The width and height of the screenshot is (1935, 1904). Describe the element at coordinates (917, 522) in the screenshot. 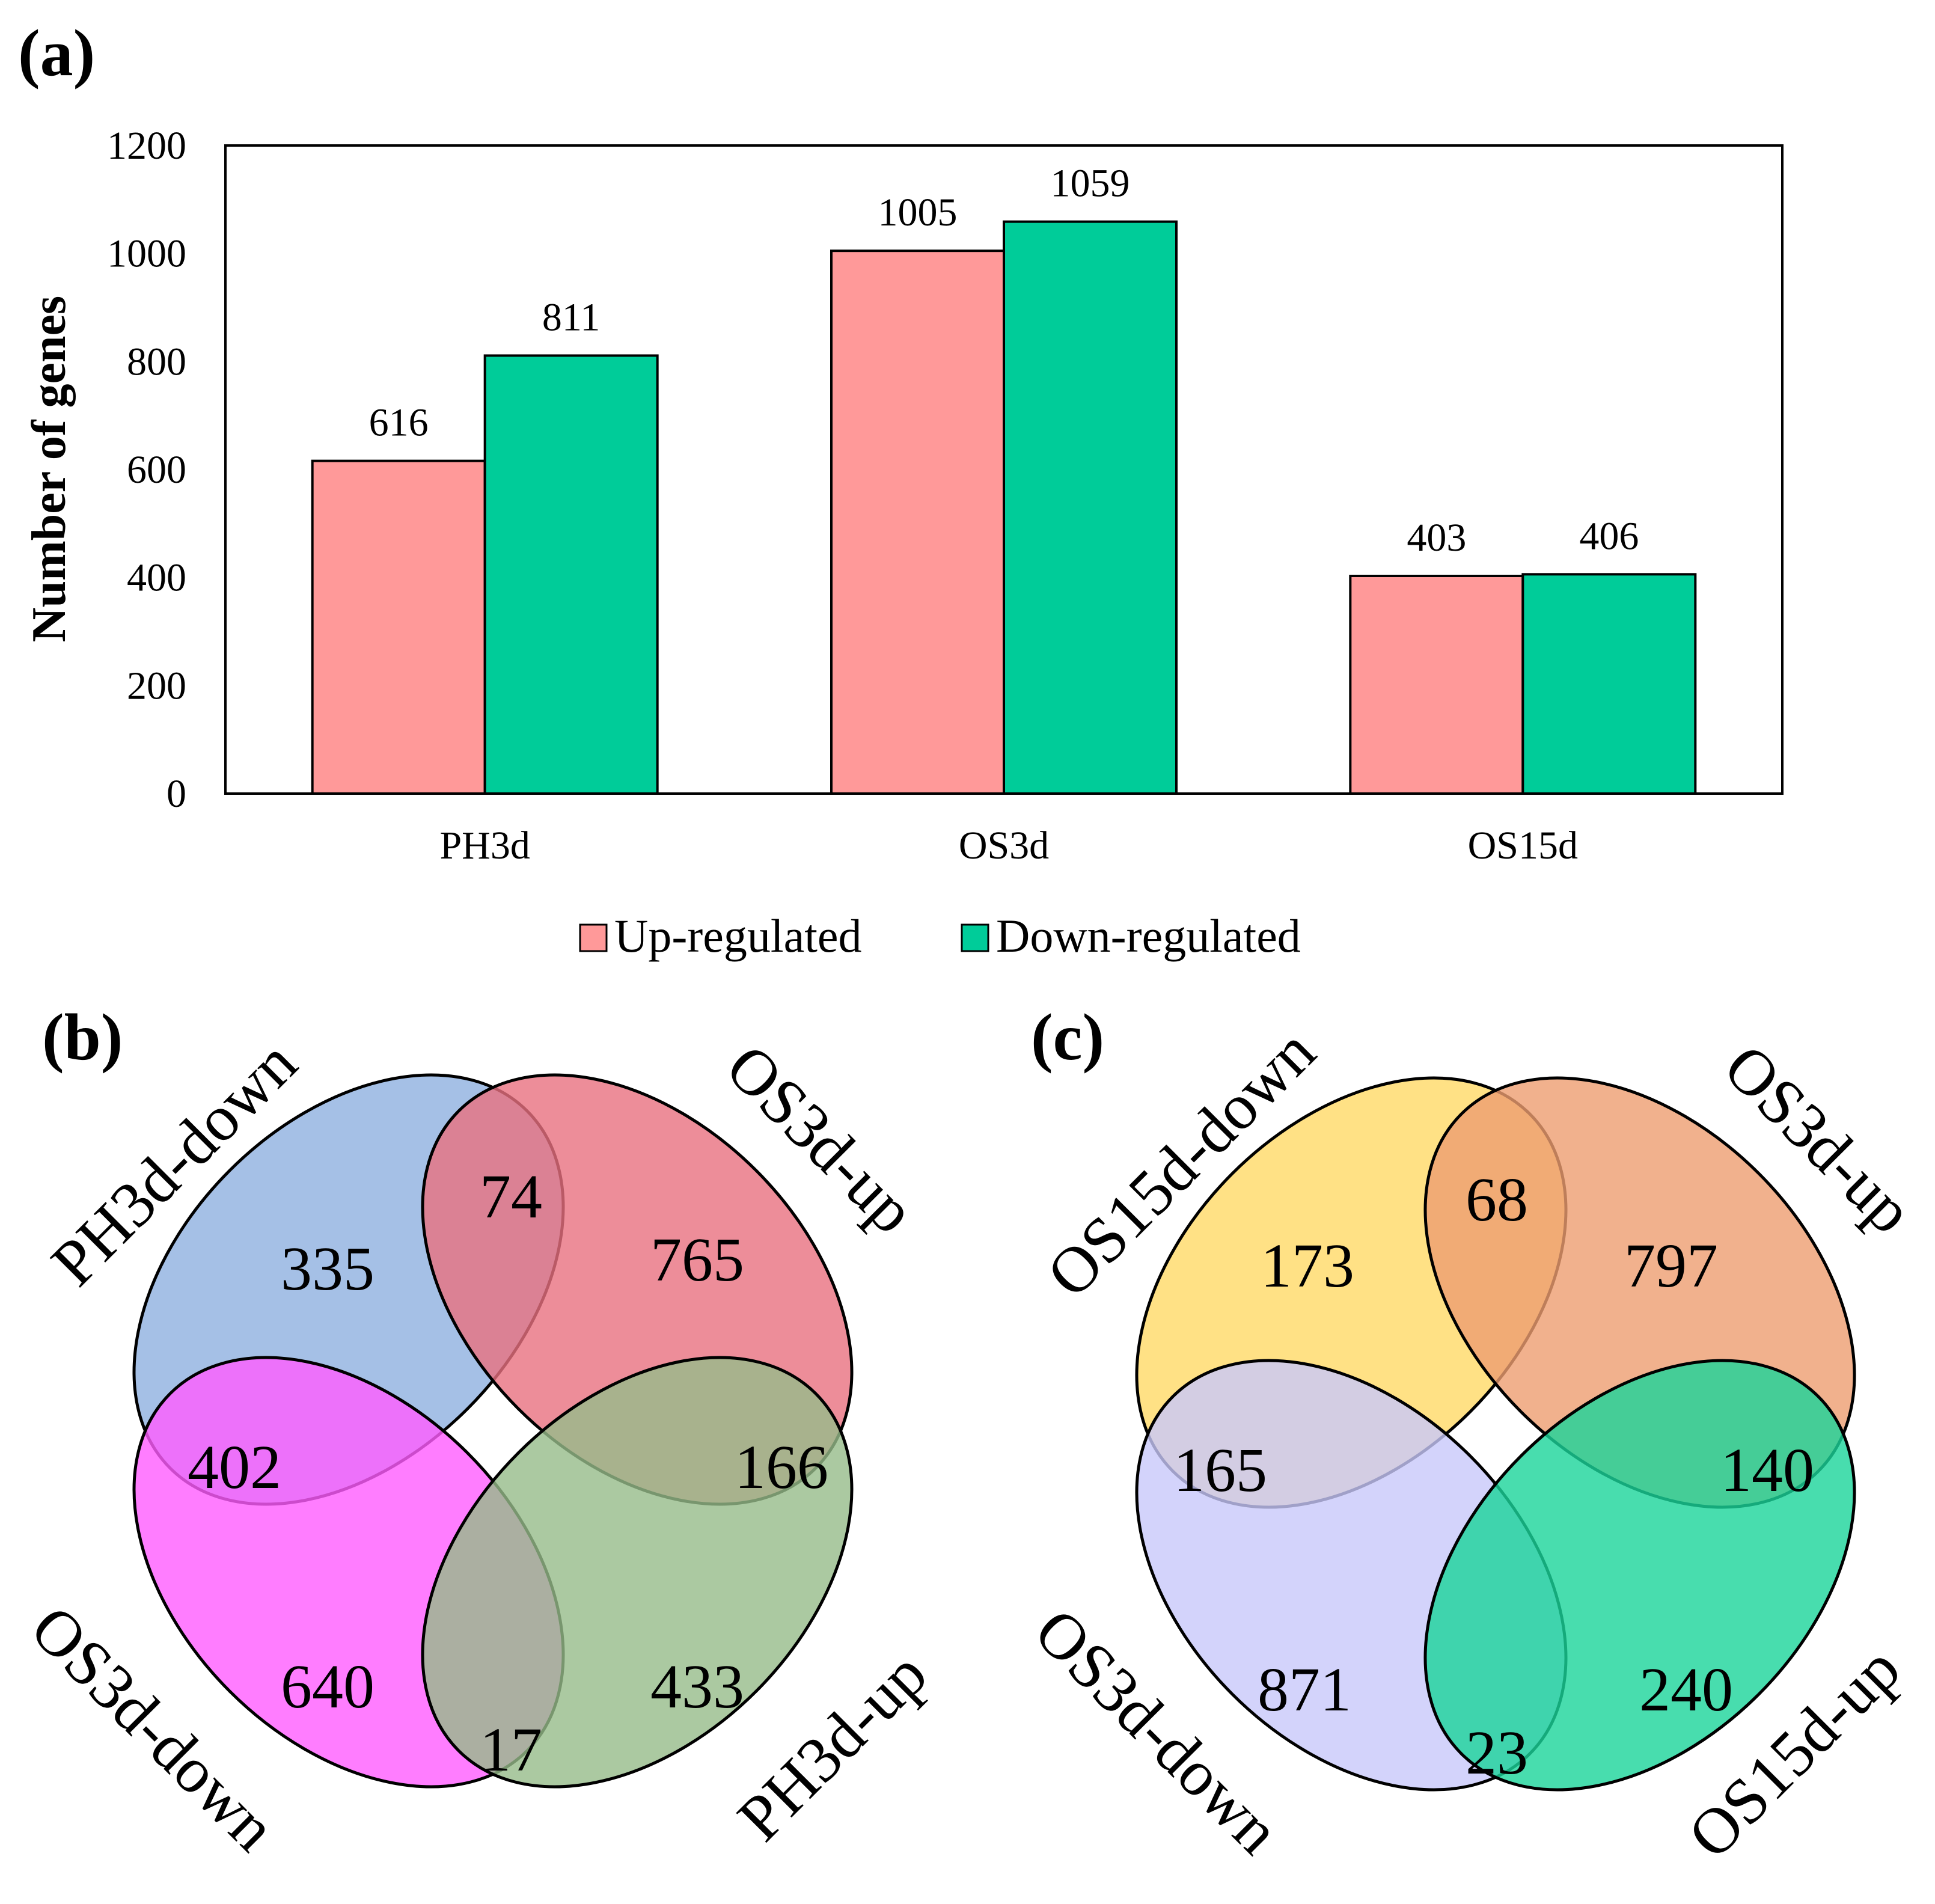

I see `bar-os3d-up-regulated` at that location.